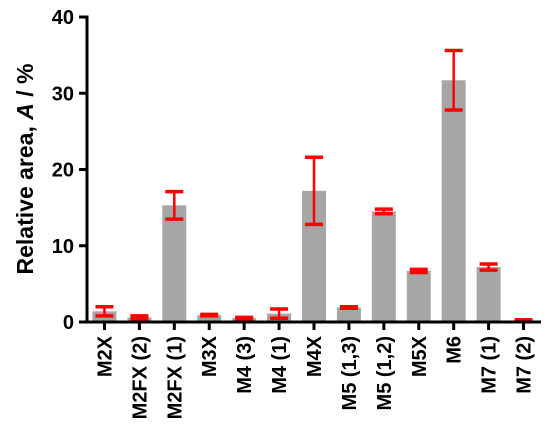 The width and height of the screenshot is (550, 439). Describe the element at coordinates (140, 377) in the screenshot. I see `x-tick-label: M2FX (2)` at that location.